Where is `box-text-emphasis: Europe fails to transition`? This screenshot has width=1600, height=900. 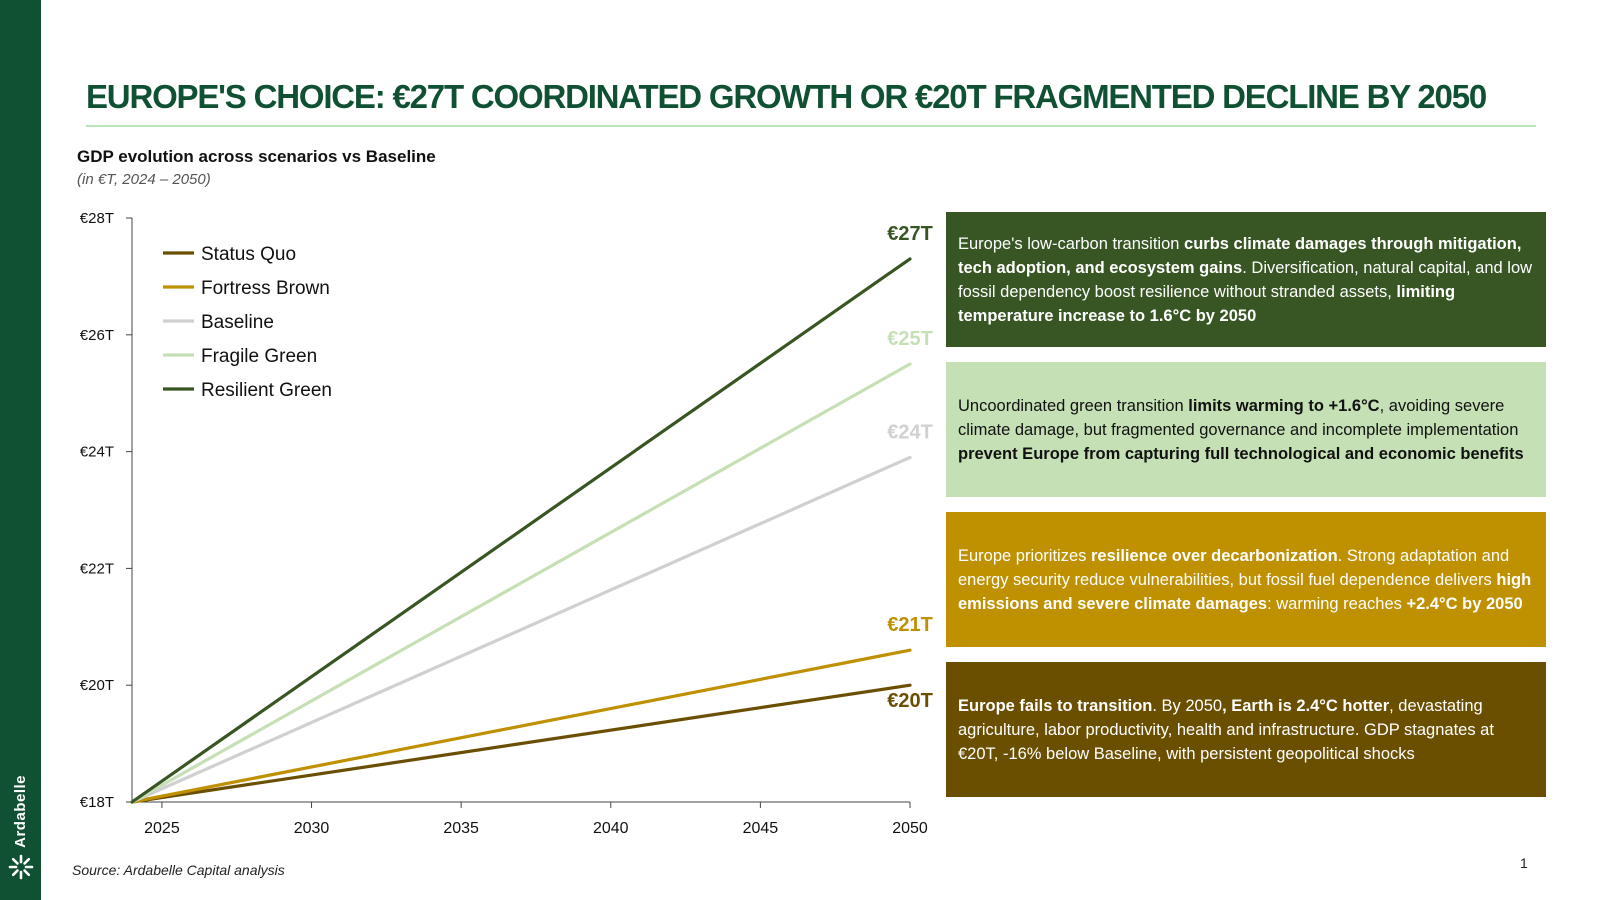
box-text-emphasis: Europe fails to transition is located at coordinates (1055, 705).